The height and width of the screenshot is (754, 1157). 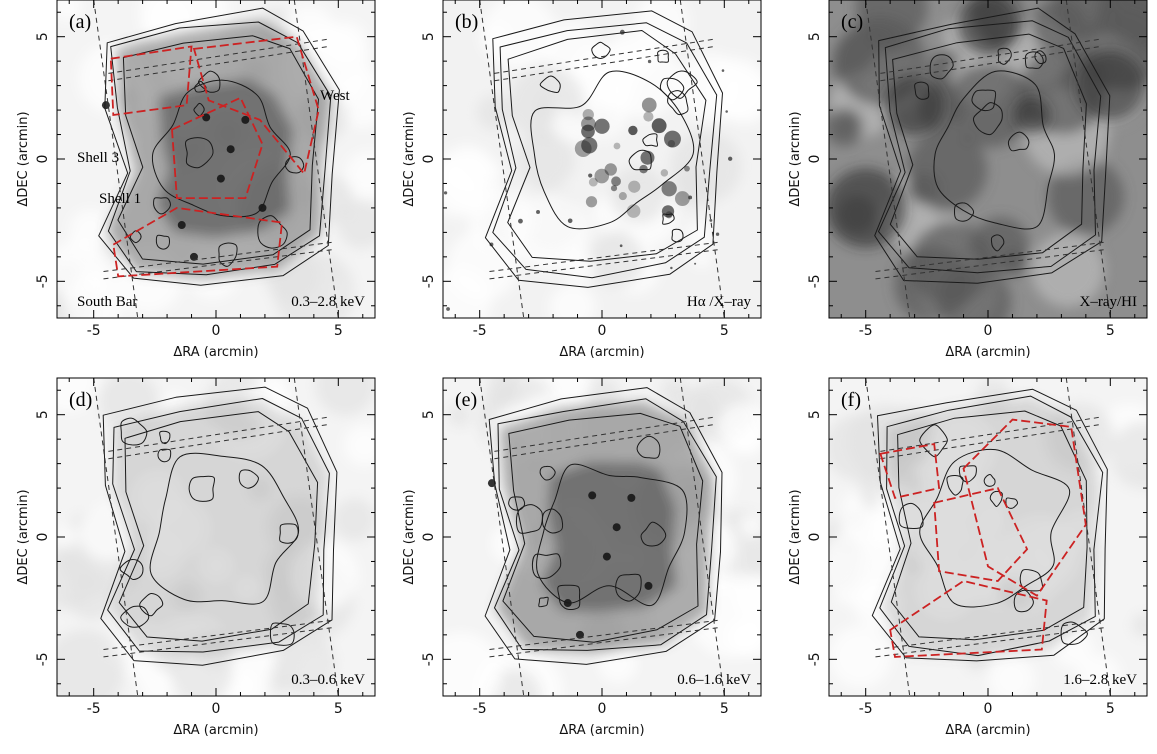 What do you see at coordinates (80, 22) in the screenshot?
I see `panel-letter: (a)` at bounding box center [80, 22].